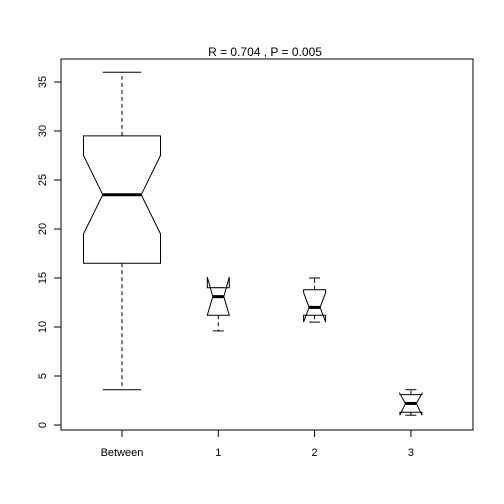  I want to click on x-tick-label: Between, so click(122, 453).